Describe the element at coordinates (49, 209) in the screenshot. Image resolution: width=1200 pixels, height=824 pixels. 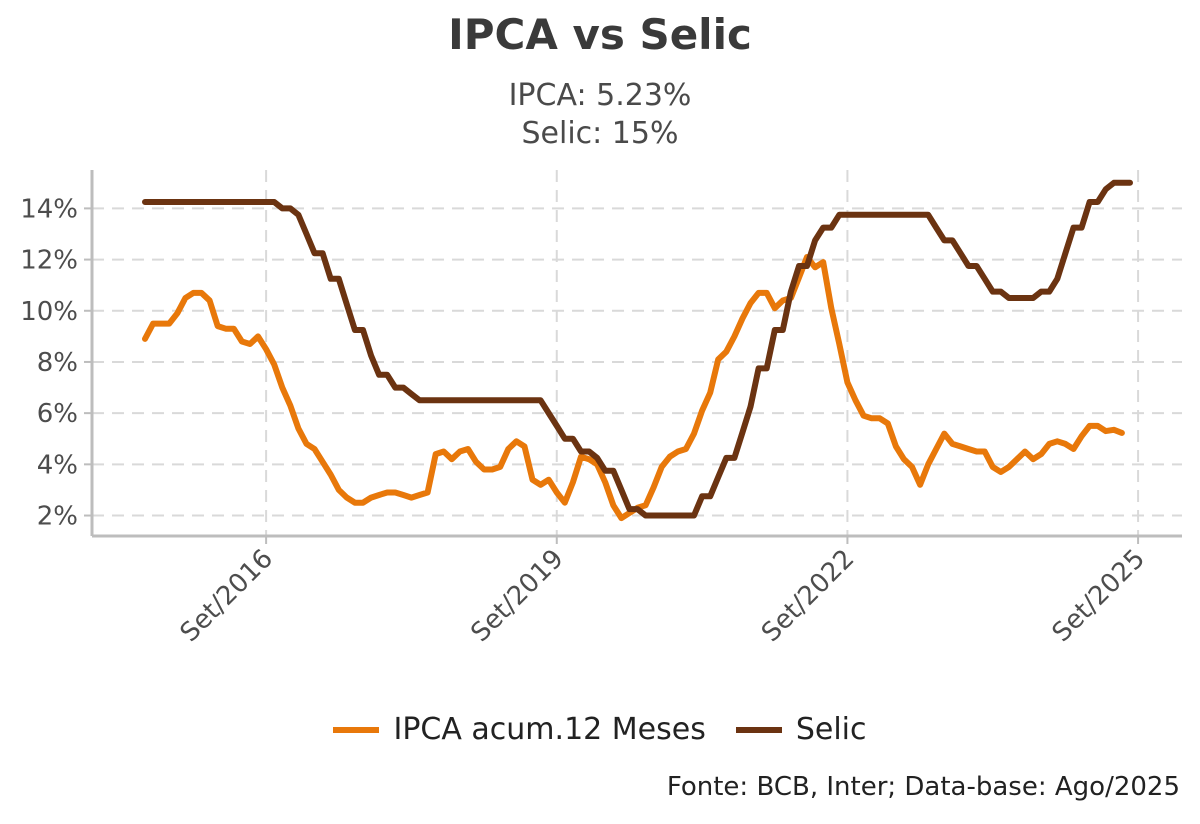
I see `y-tick-label: 14%` at that location.